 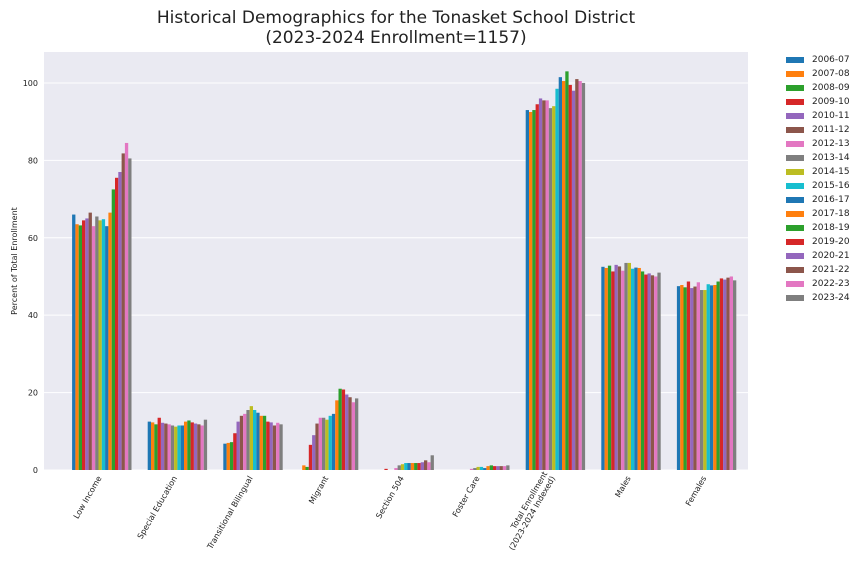 What do you see at coordinates (831, 200) in the screenshot?
I see `legend-label: 2016-17` at bounding box center [831, 200].